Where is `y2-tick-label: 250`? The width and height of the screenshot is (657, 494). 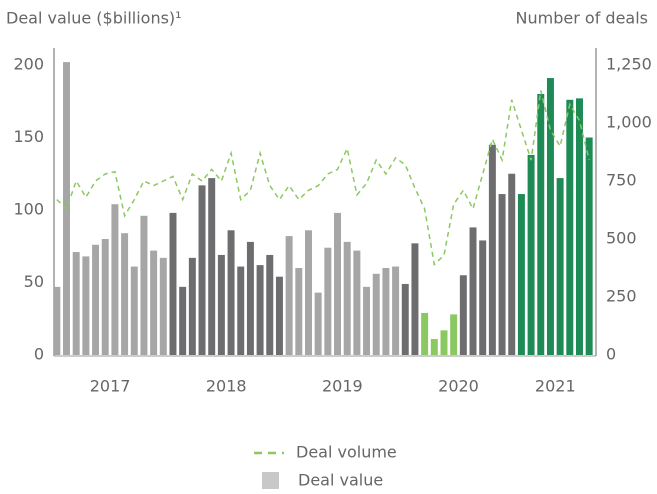
y2-tick-label: 250 is located at coordinates (621, 296).